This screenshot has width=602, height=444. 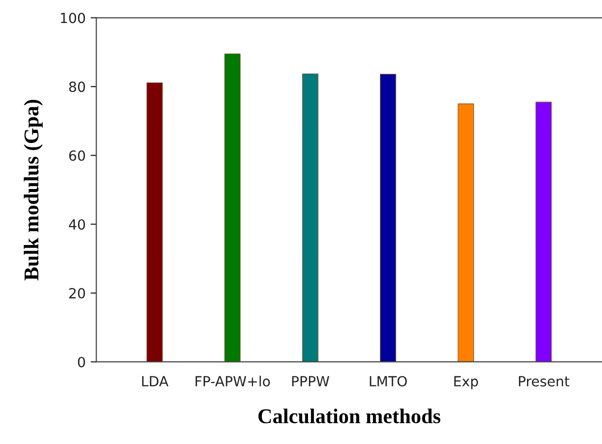 What do you see at coordinates (388, 381) in the screenshot?
I see `x-tick-label: LMTO` at bounding box center [388, 381].